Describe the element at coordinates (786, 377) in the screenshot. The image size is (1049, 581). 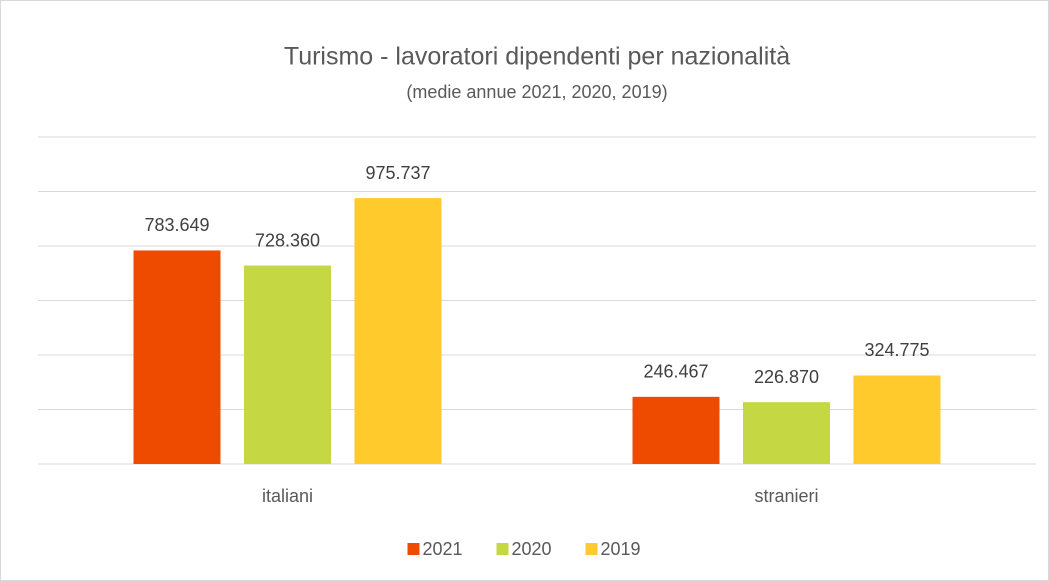
I see `value-label: 226.870` at that location.